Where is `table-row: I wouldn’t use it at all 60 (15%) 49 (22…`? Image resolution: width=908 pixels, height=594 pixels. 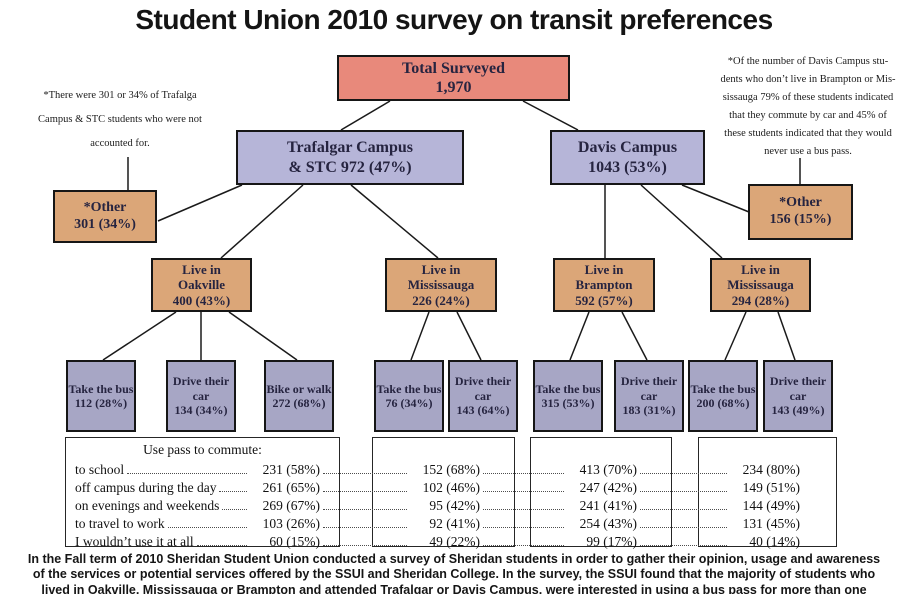 table-row: I wouldn’t use it at all 60 (15%) 49 (22… is located at coordinates (432, 541).